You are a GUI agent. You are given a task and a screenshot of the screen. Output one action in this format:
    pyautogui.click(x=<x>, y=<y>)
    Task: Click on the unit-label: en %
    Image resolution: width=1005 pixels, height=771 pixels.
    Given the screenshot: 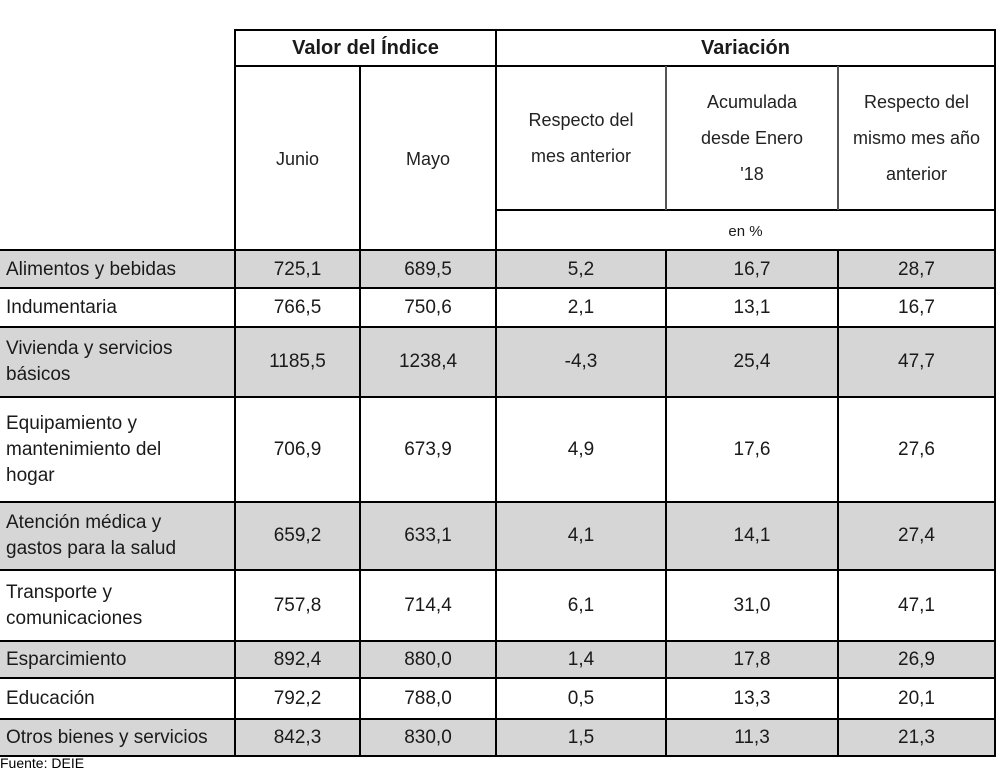 What is the action you would take?
    pyautogui.click(x=745, y=231)
    